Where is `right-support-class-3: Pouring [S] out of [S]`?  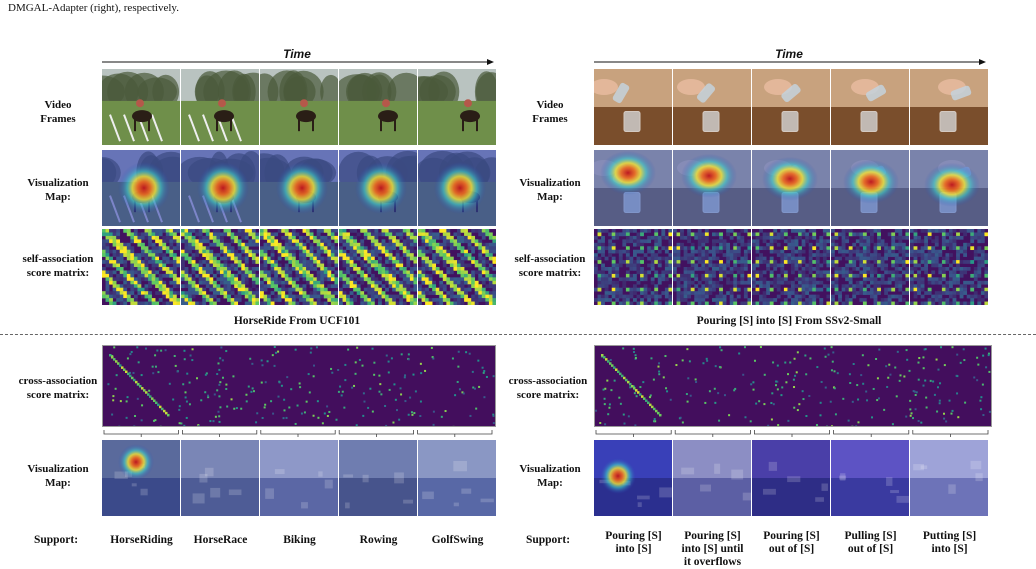 right-support-class-3: Pouring [S] out of [S] is located at coordinates (791, 543).